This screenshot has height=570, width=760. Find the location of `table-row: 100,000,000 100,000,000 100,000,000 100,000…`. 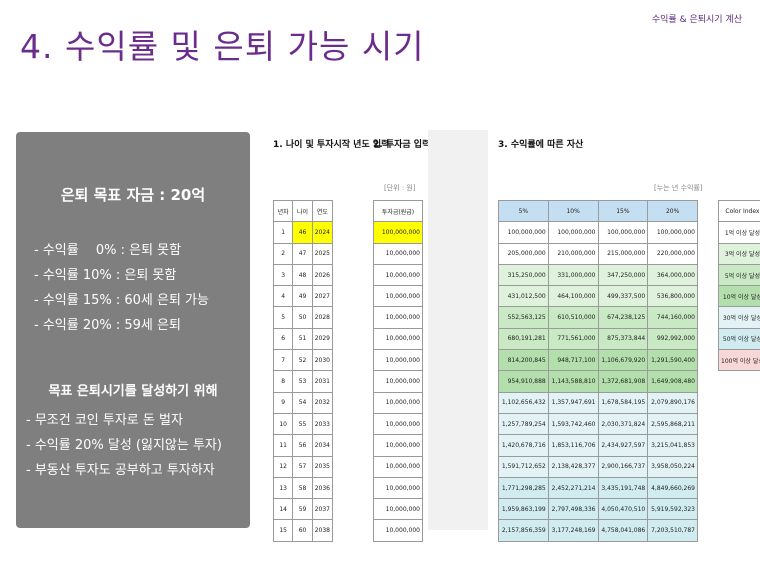

table-row: 100,000,000 100,000,000 100,000,000 100,000… is located at coordinates (598, 232).